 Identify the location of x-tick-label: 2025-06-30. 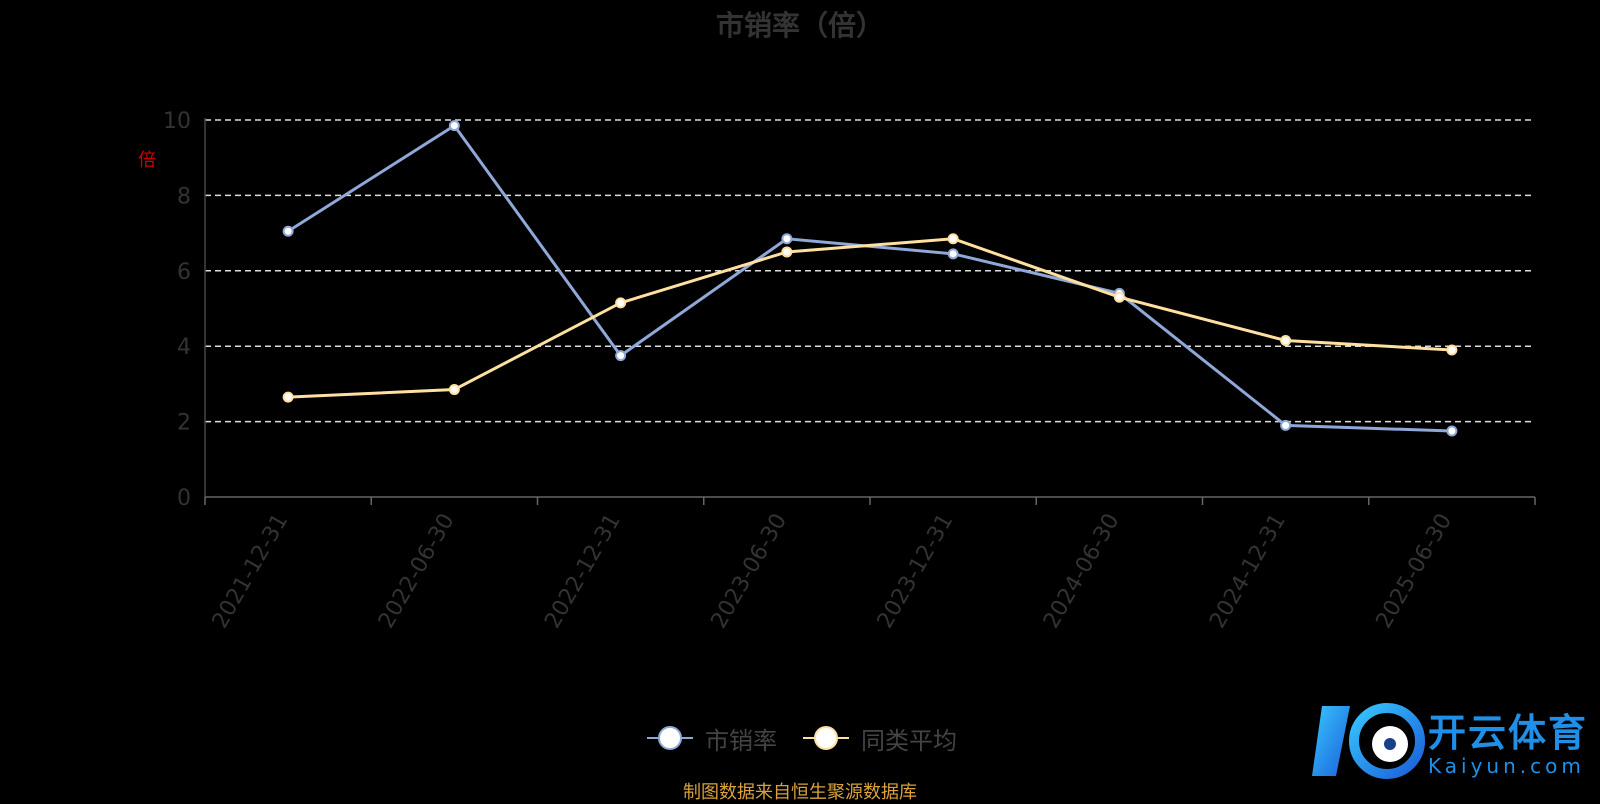
(1414, 571).